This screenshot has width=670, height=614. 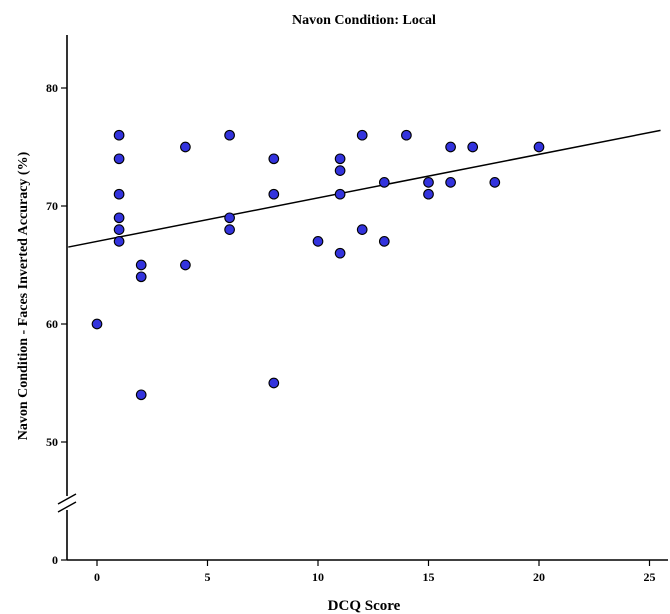 I want to click on chart-title: Navon Condition: Local, so click(x=364, y=20).